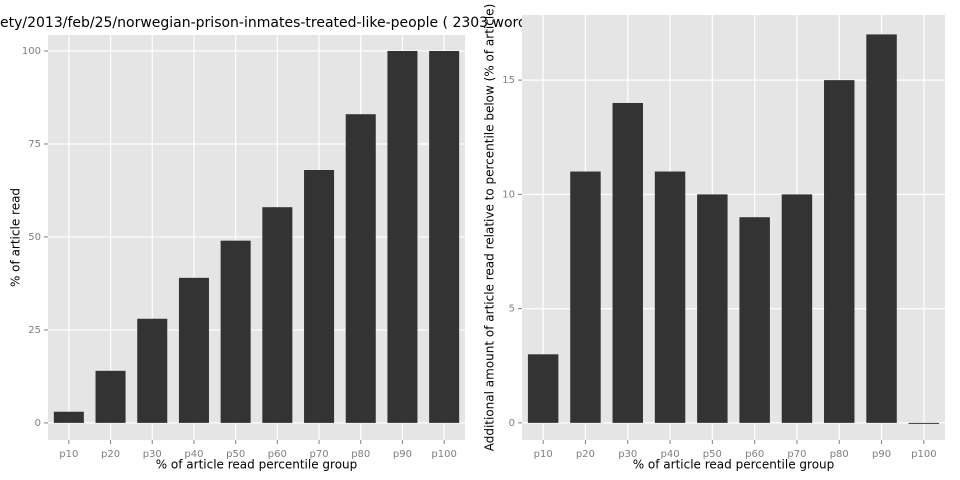 The image size is (960, 480). Describe the element at coordinates (31, 51) in the screenshot. I see `y-tick-label: 100` at that location.